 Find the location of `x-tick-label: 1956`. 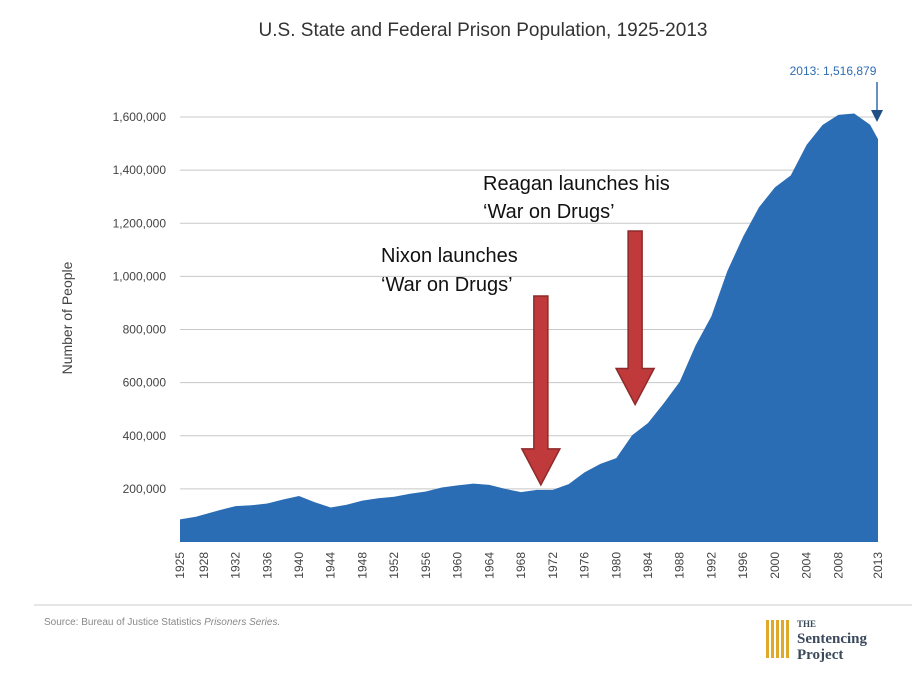

x-tick-label: 1956 is located at coordinates (426, 565).